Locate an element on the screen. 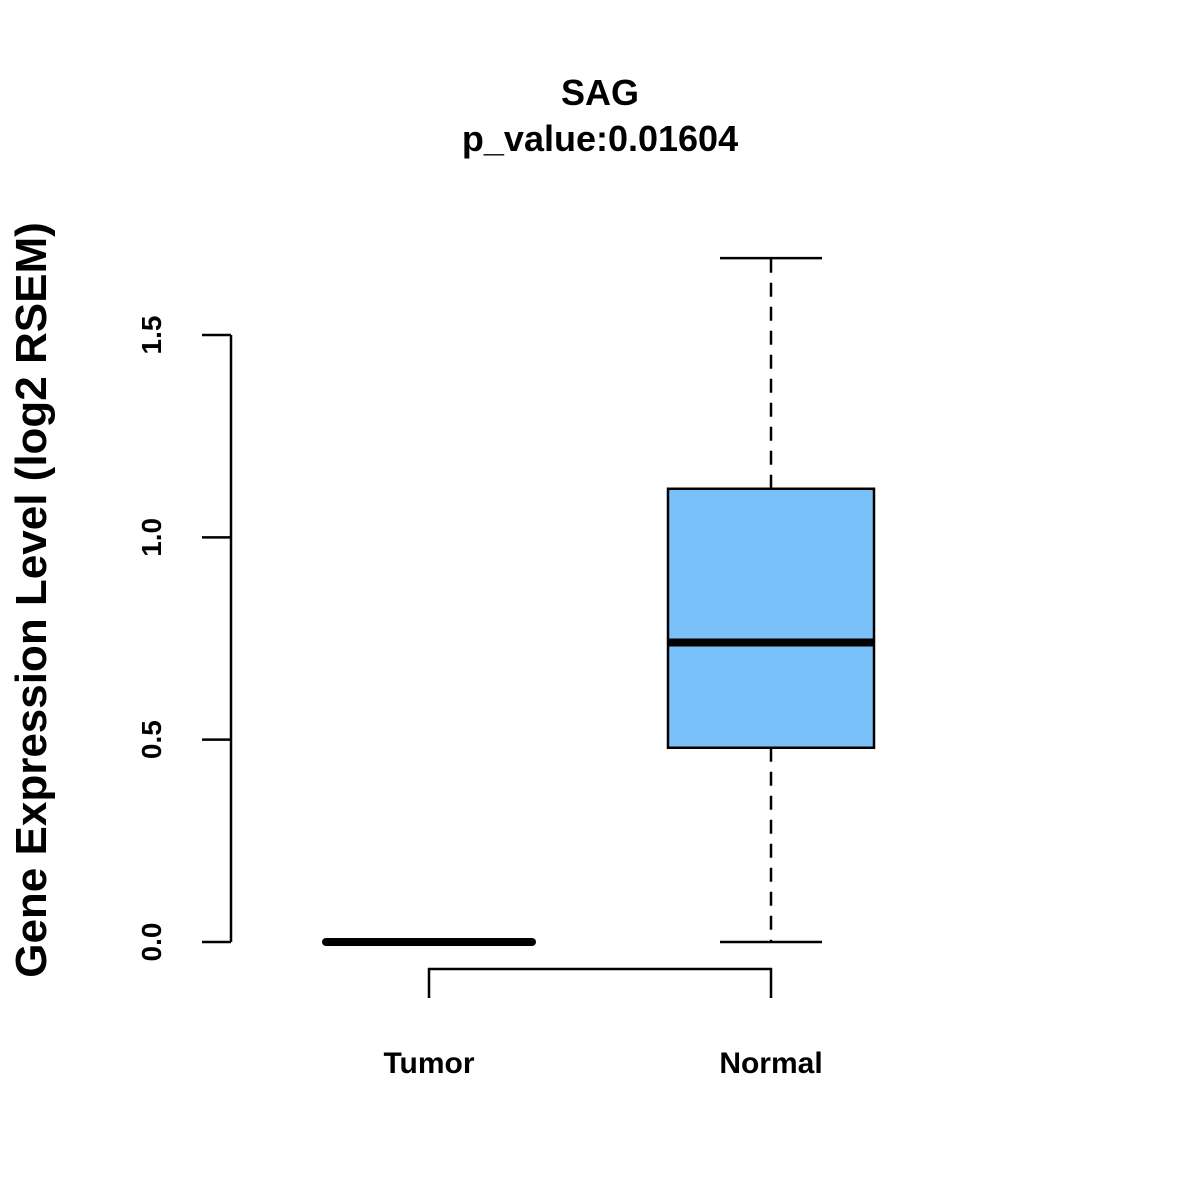 This screenshot has width=1200, height=1200. y-axis: 0.0 0.5 1.0 1.5 is located at coordinates (184, 639).